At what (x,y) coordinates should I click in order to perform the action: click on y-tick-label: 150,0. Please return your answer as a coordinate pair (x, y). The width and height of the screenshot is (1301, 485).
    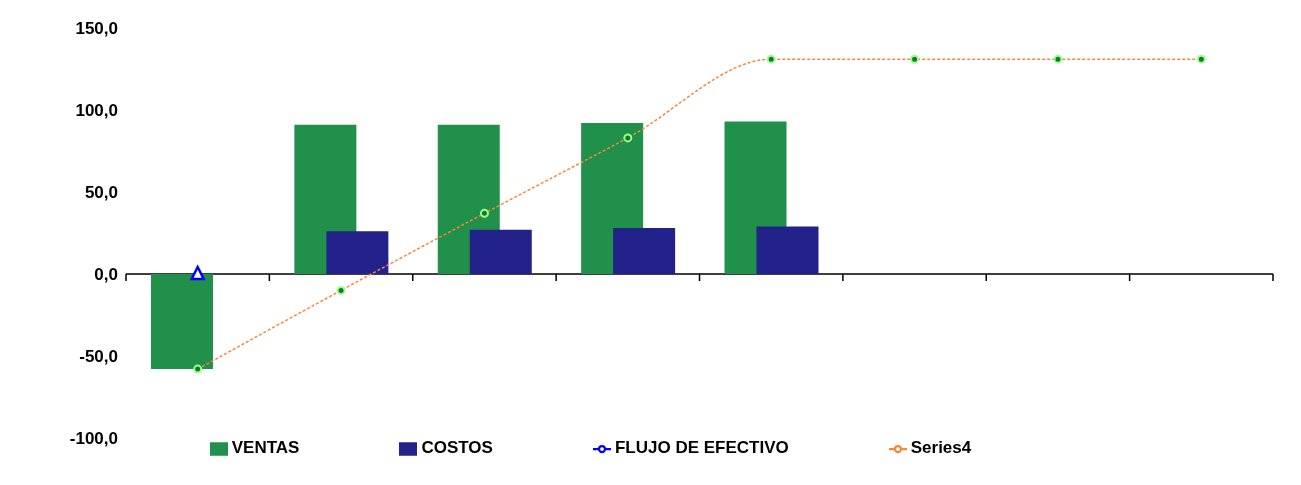
    Looking at the image, I should click on (96, 29).